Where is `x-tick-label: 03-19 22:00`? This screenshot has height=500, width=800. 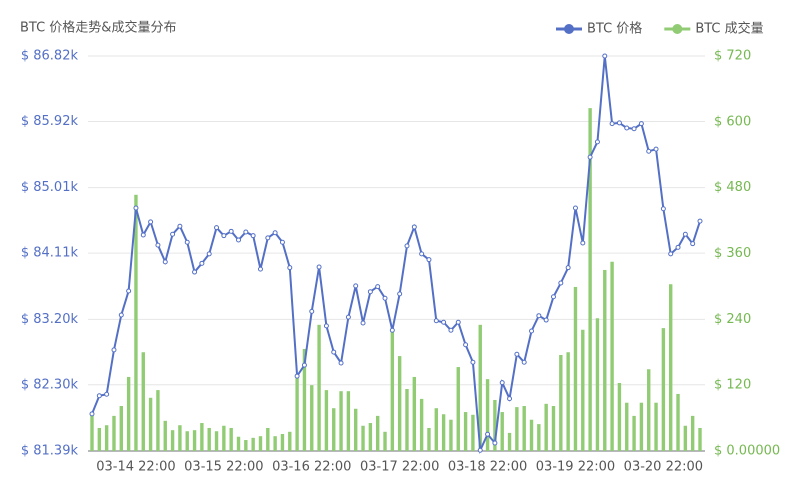 x-tick-label: 03-19 22:00 is located at coordinates (575, 467).